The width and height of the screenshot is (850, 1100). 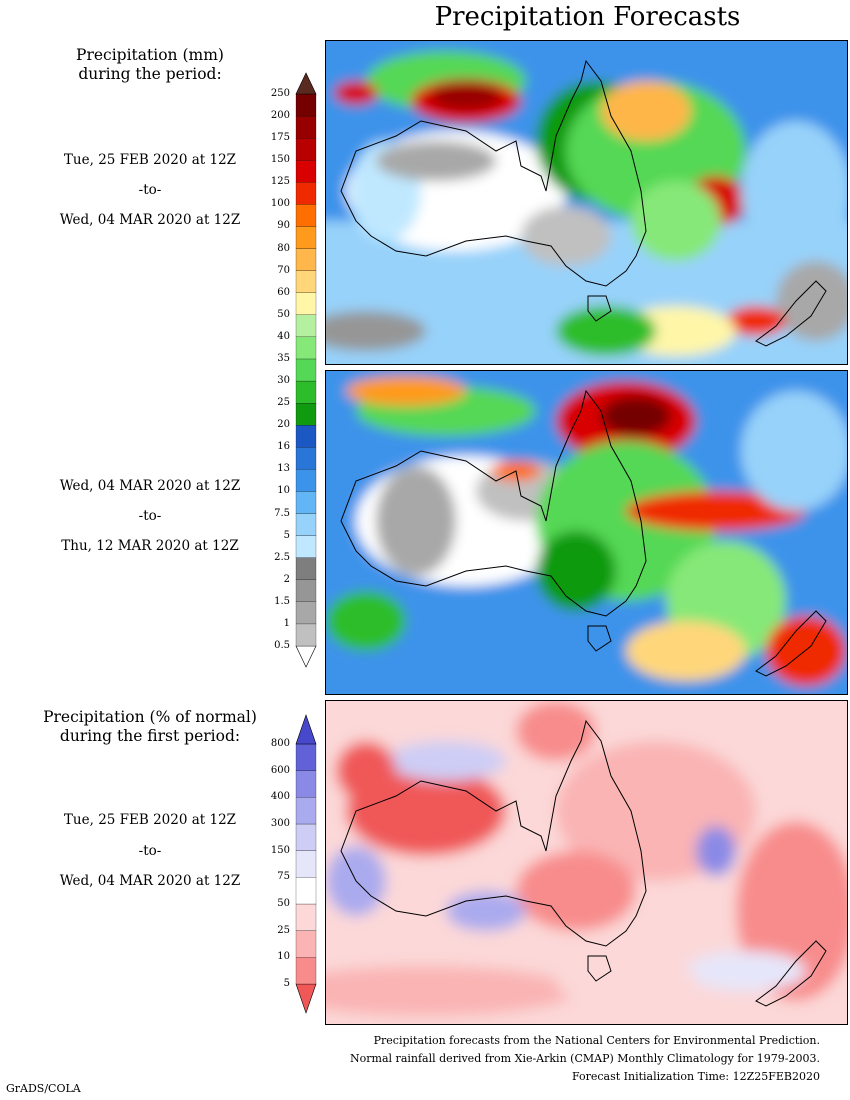 What do you see at coordinates (150, 881) in the screenshot?
I see `period3-end: Wed, 04 MAR 2020 at 12Z` at bounding box center [150, 881].